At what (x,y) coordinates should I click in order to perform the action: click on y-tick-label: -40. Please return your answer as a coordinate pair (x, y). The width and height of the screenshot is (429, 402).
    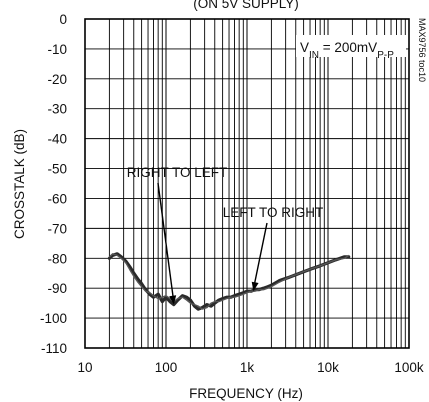
    Looking at the image, I should click on (57, 139).